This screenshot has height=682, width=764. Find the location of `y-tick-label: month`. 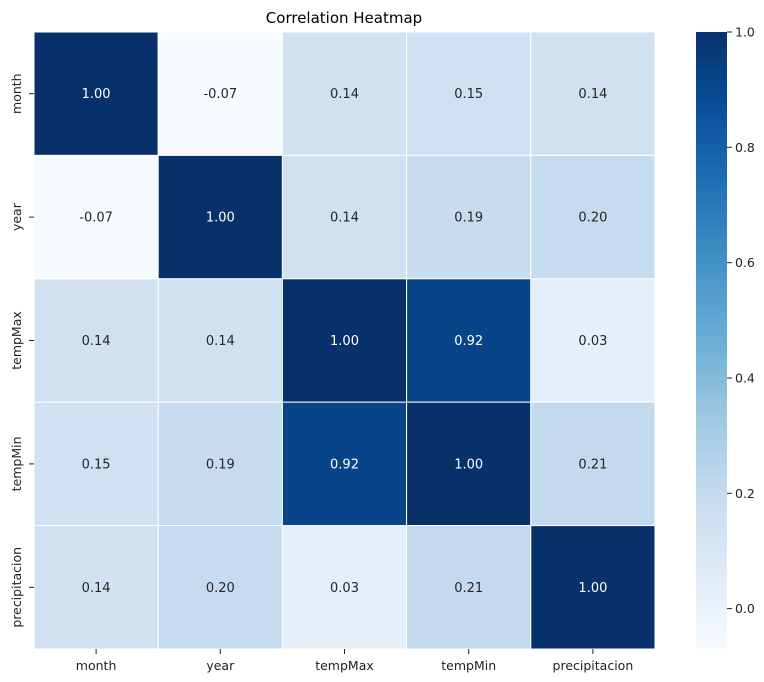

y-tick-label: month is located at coordinates (16, 93).